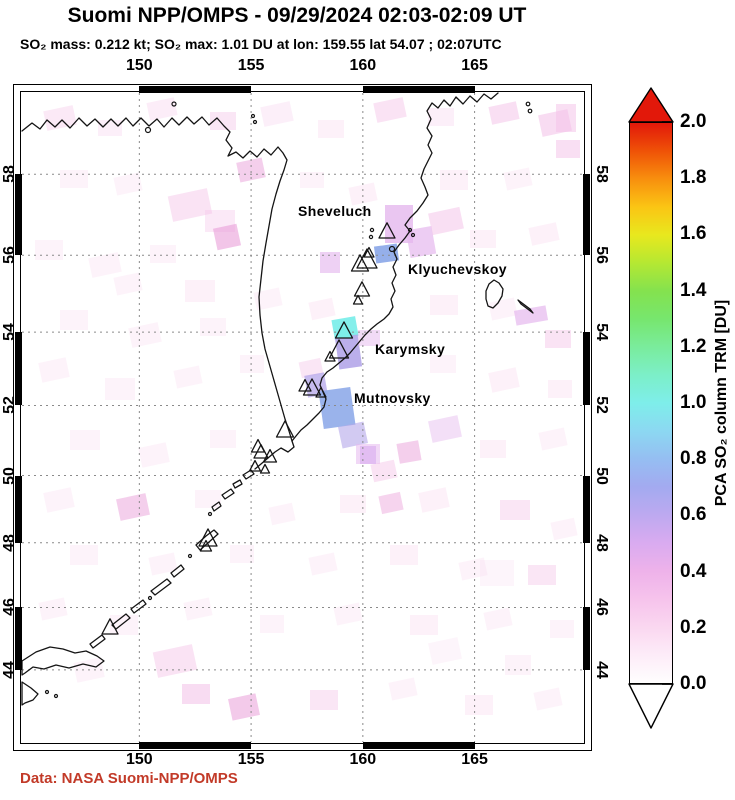  I want to click on colorbar-label-1.6: 1.6, so click(693, 234).